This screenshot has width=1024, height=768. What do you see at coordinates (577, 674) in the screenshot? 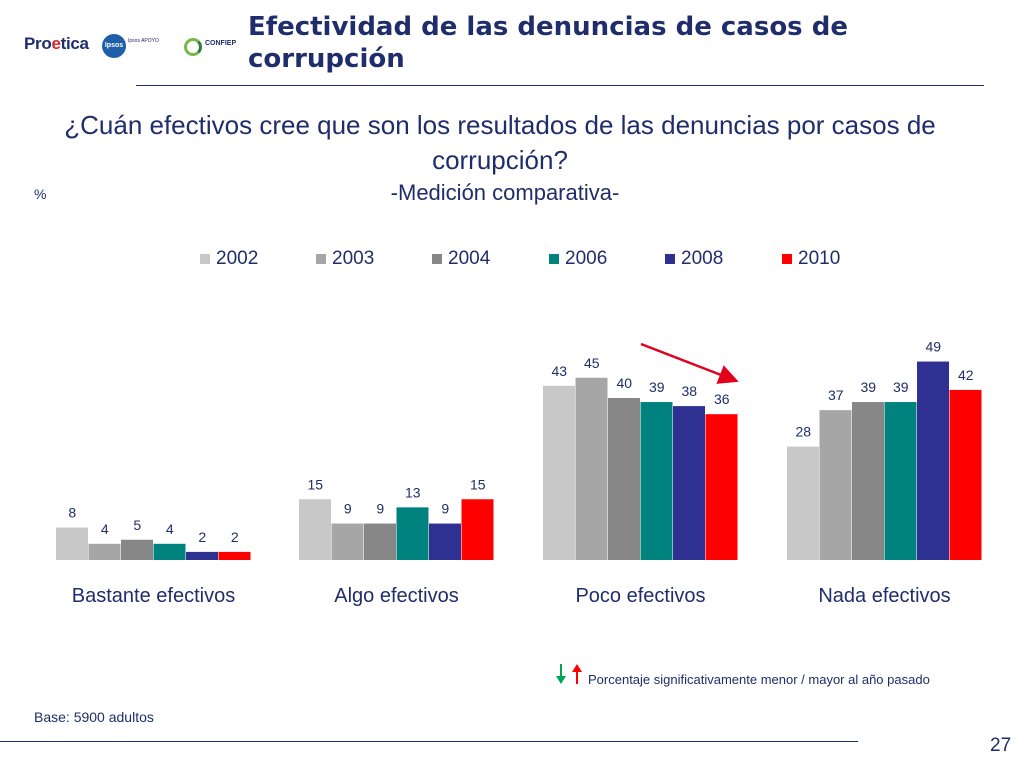
I see `up-arrow-icon` at bounding box center [577, 674].